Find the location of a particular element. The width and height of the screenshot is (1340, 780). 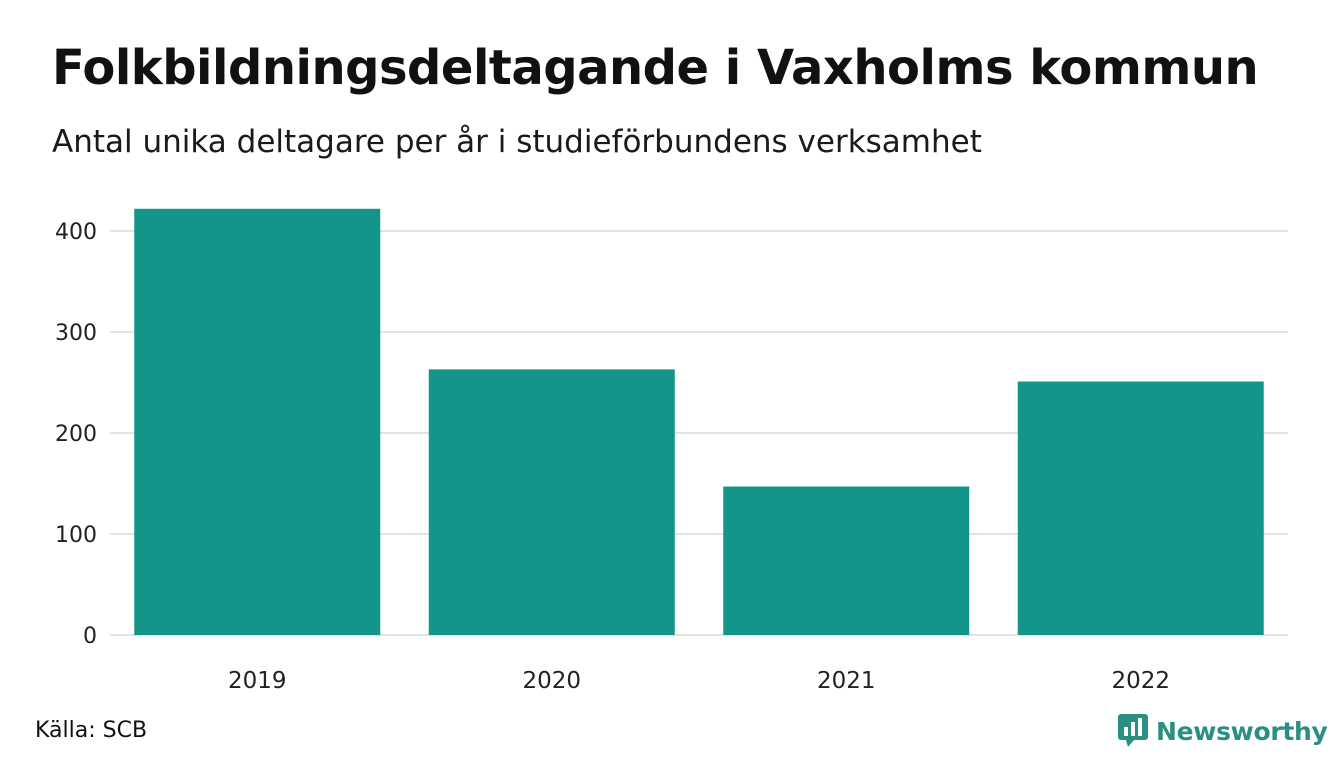

y-tick-label: 200 is located at coordinates (76, 434).